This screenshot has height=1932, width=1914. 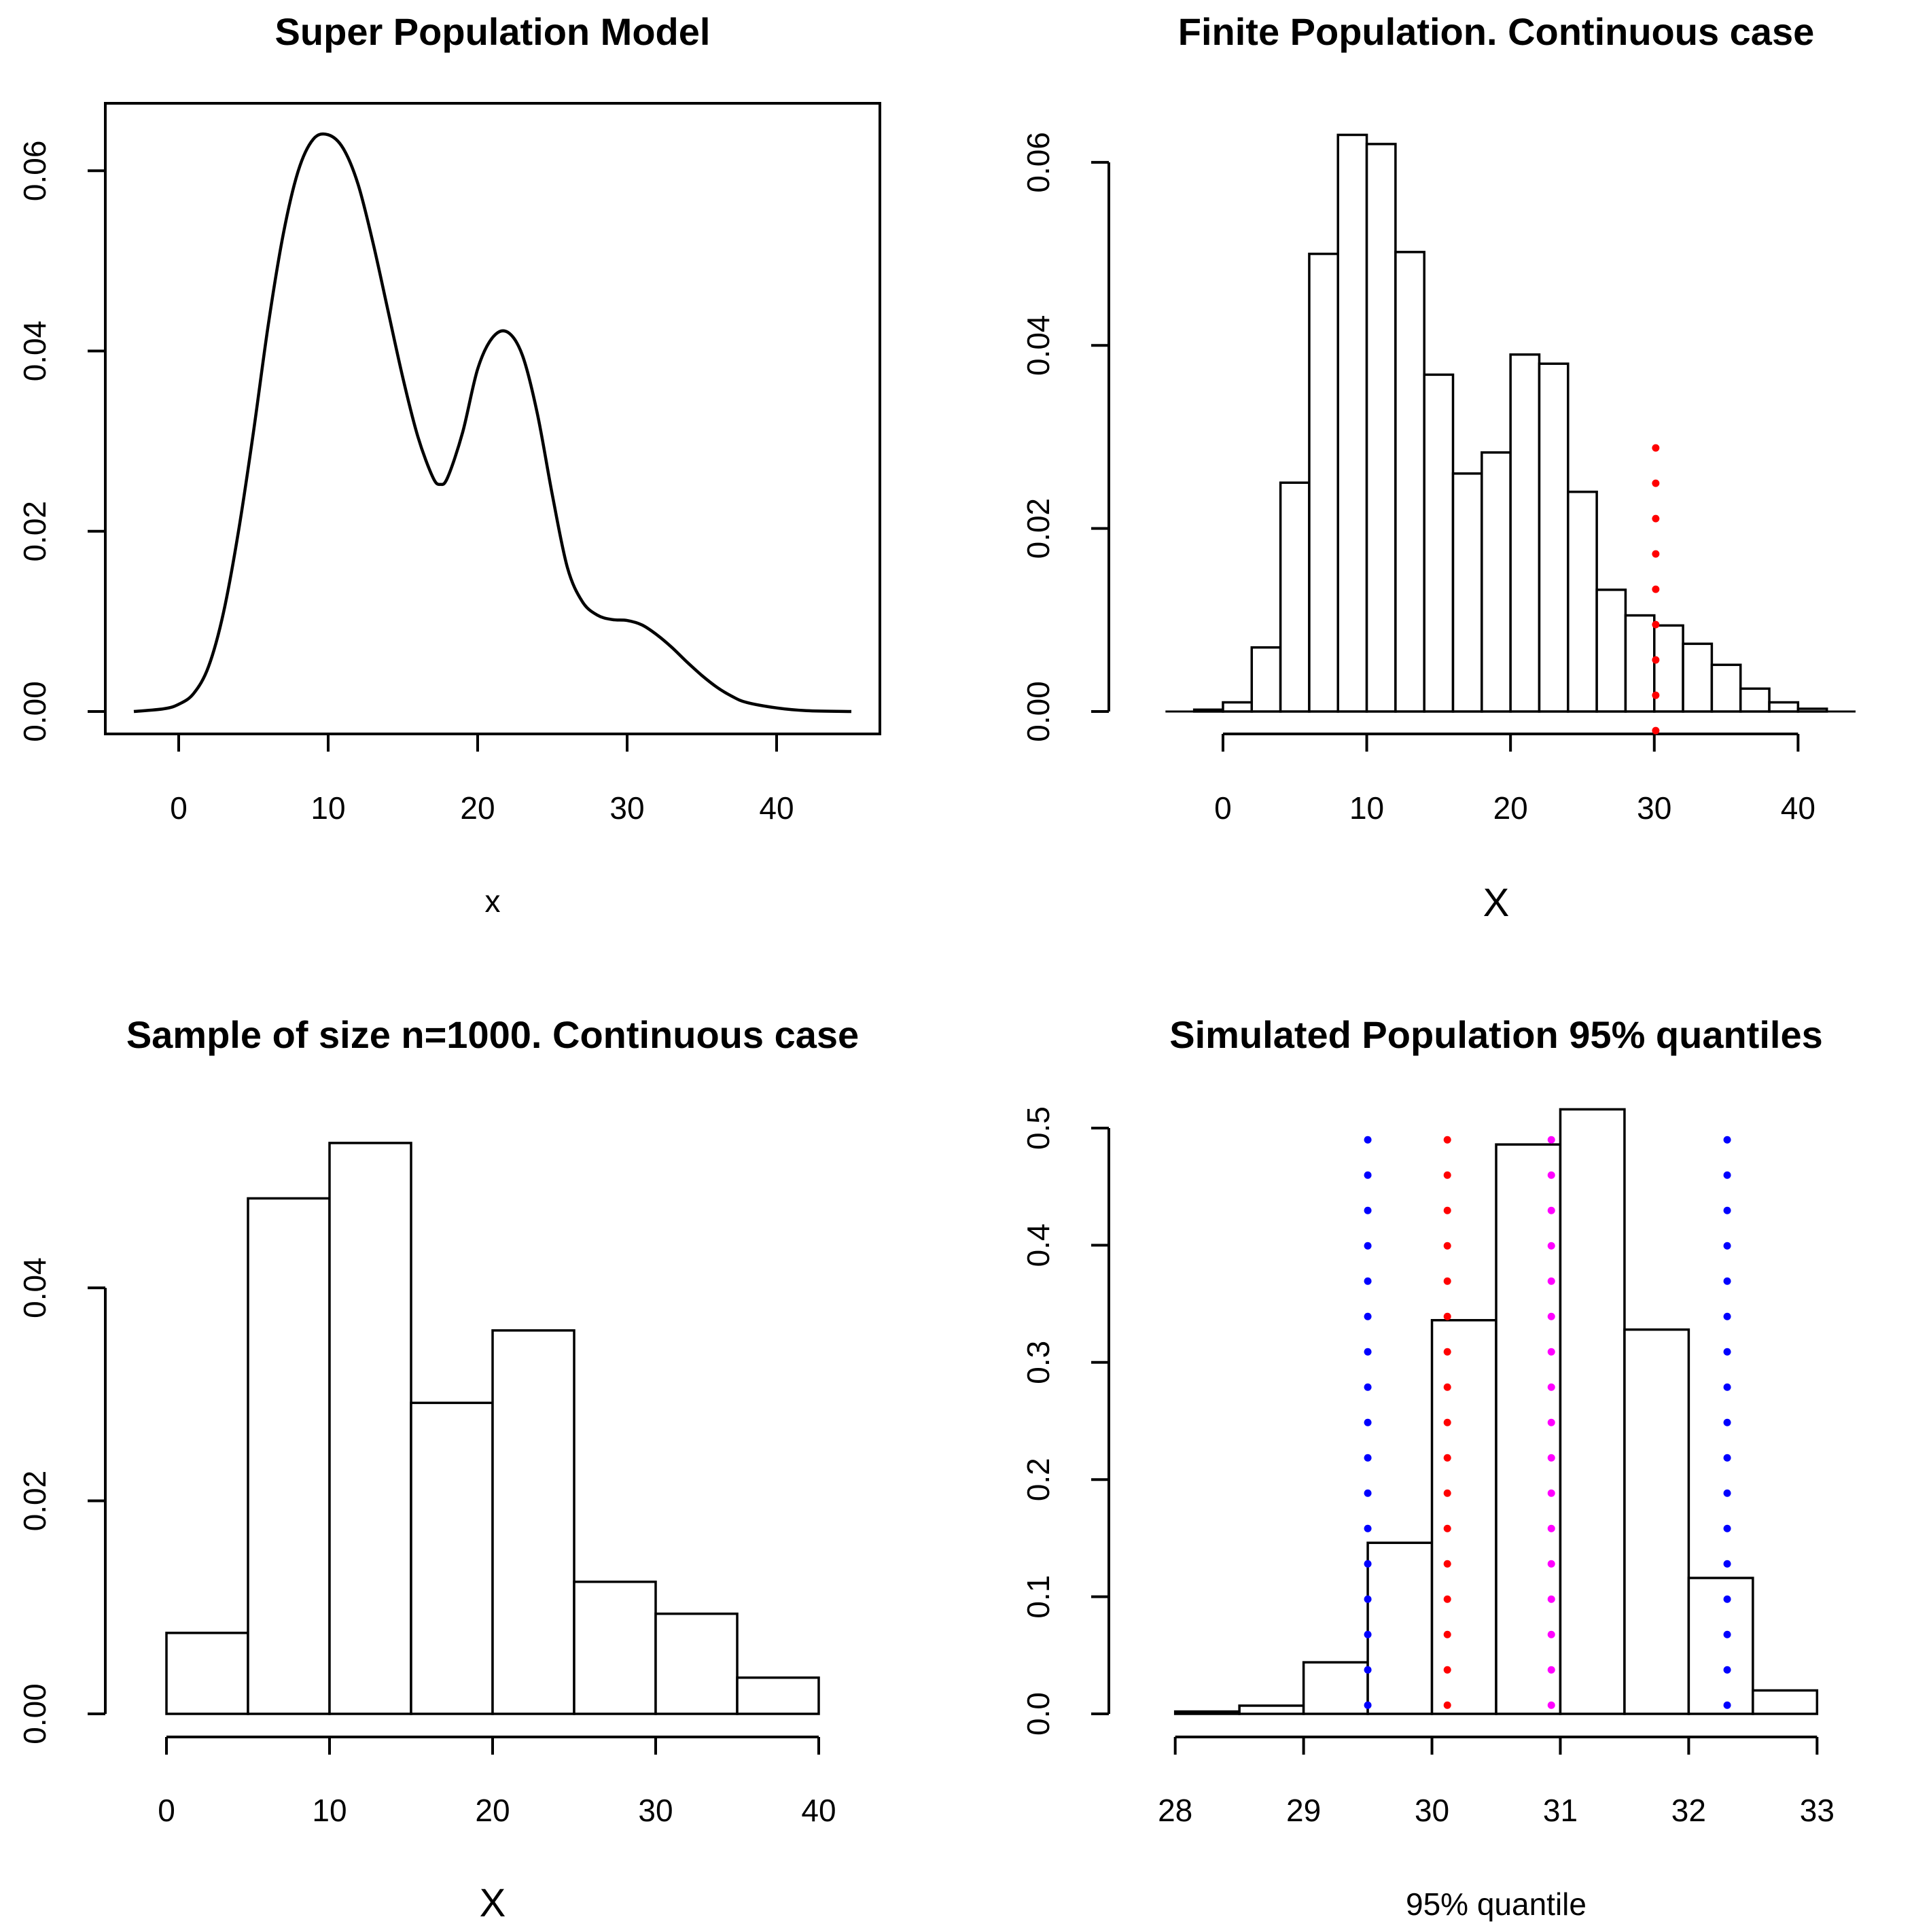 I want to click on axes: 0 10 20 30 40 0.00 0.02 0.04 0.06, so click(x=1418, y=479).